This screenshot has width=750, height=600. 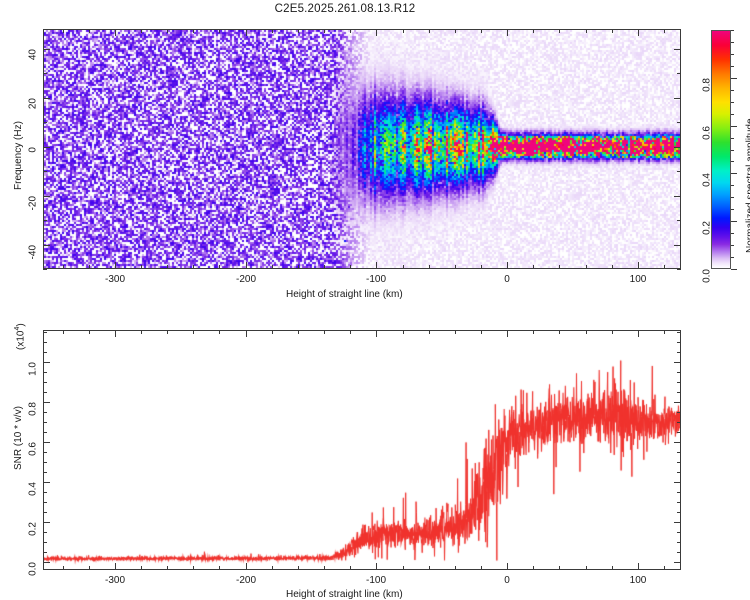 What do you see at coordinates (33, 55) in the screenshot?
I see `spectrogram-yticklabel: 40` at bounding box center [33, 55].